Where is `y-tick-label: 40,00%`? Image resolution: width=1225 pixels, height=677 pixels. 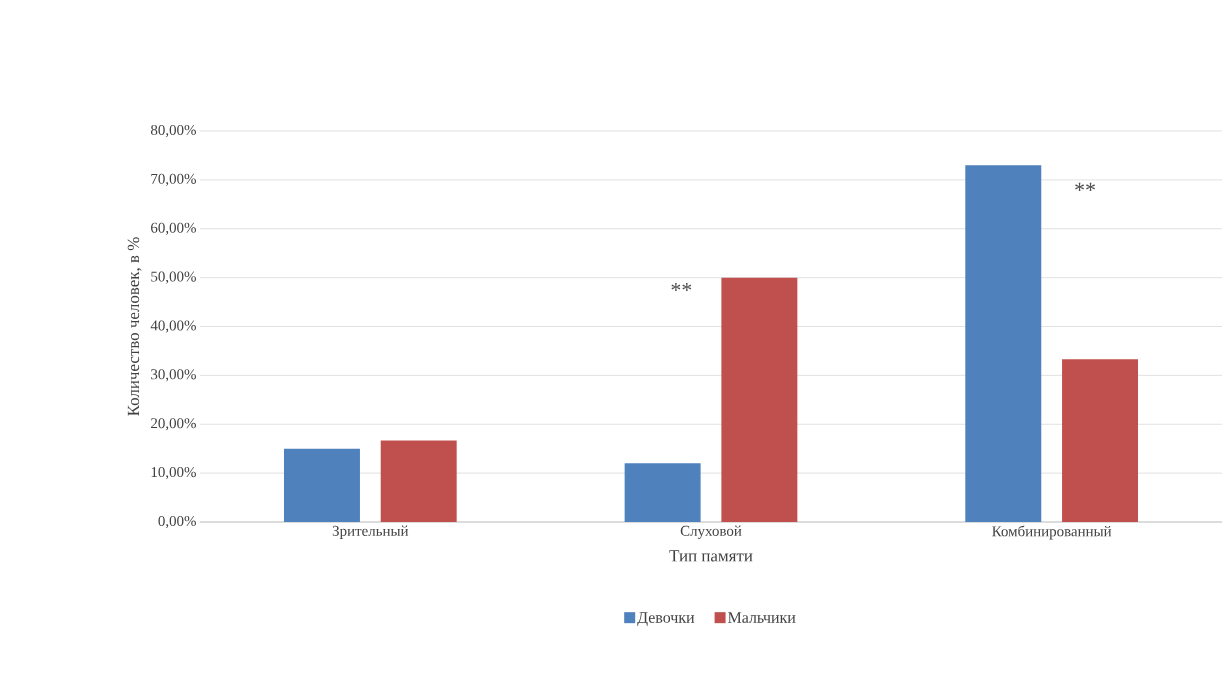
y-tick-label: 40,00% is located at coordinates (173, 326).